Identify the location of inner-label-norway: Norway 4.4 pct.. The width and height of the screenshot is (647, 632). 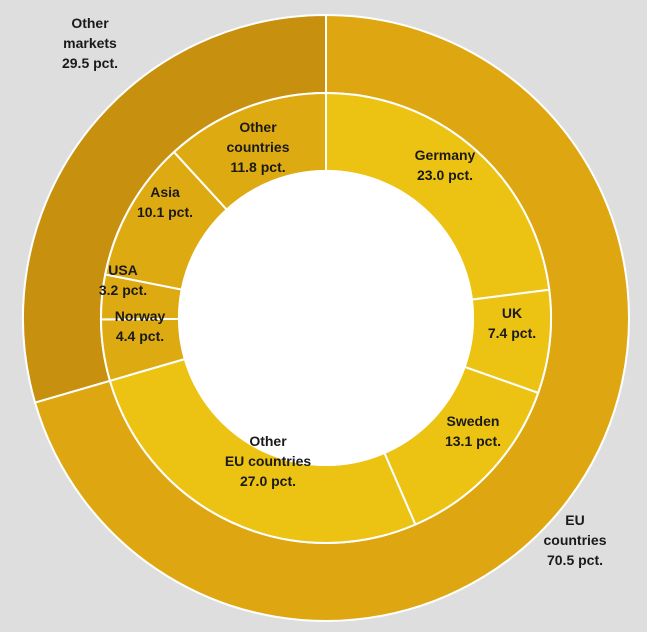
(140, 326).